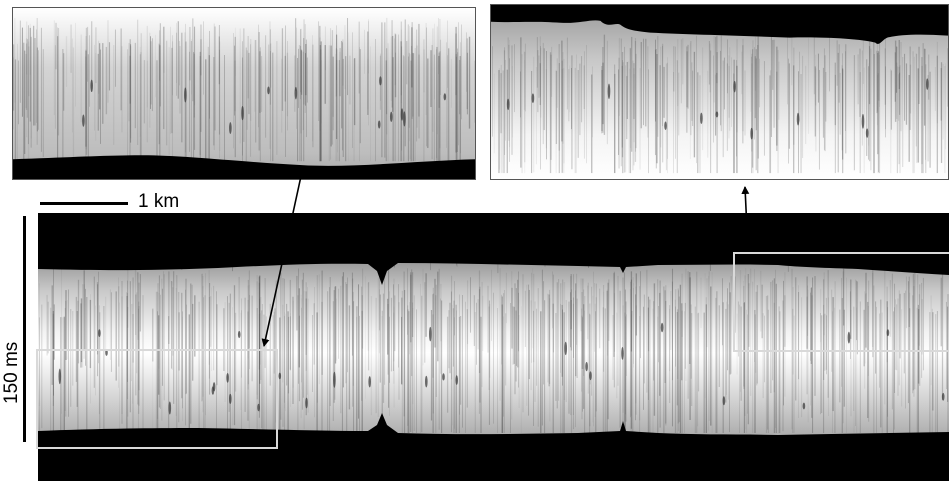 The image size is (949, 481). Describe the element at coordinates (24, 329) in the screenshot. I see `vertical-scale-bar` at that location.